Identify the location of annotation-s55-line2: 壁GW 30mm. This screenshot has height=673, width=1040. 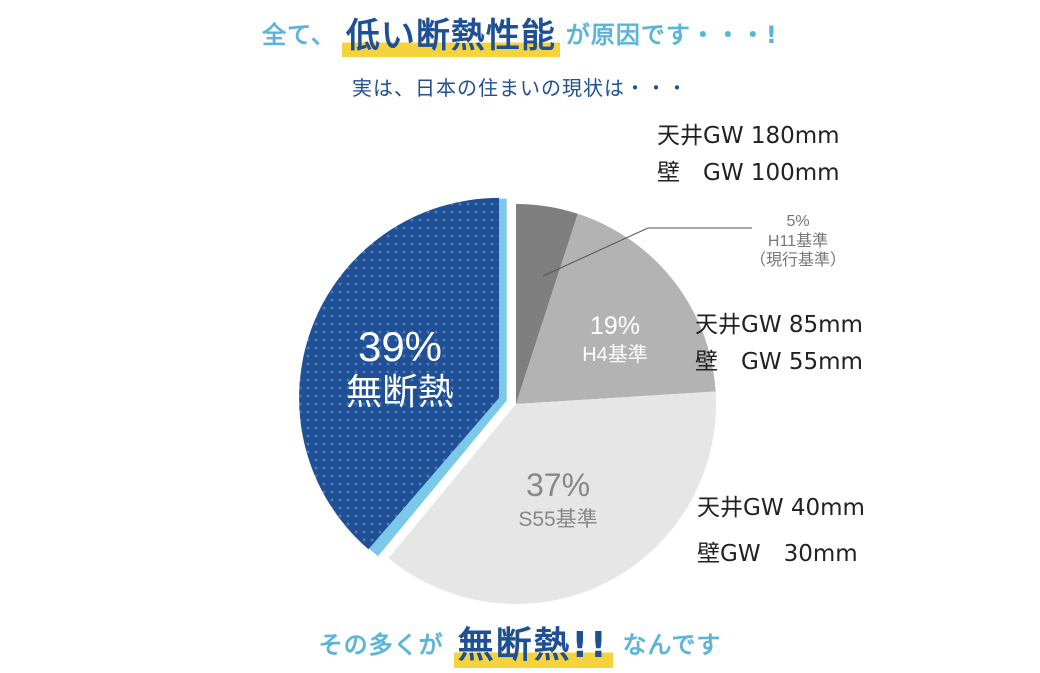
(777, 554).